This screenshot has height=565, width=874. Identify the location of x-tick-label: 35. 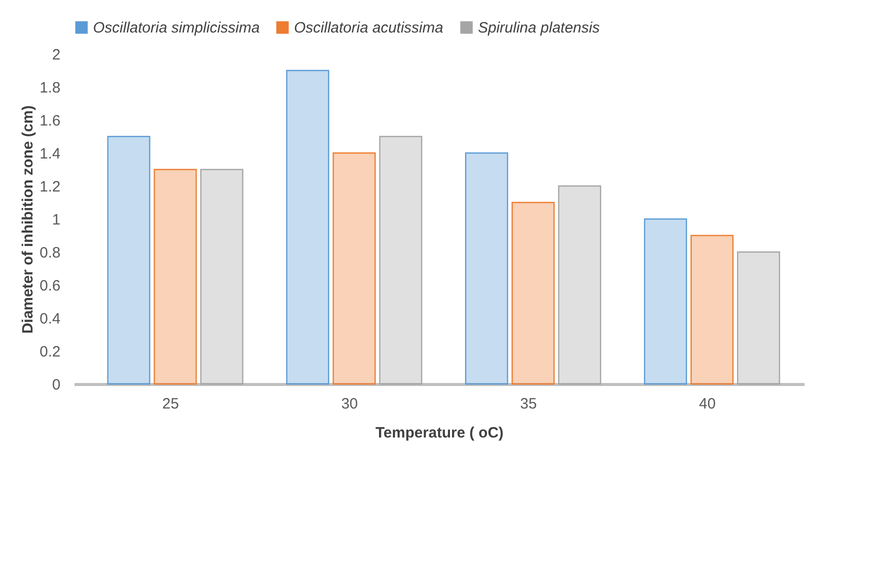
(528, 404).